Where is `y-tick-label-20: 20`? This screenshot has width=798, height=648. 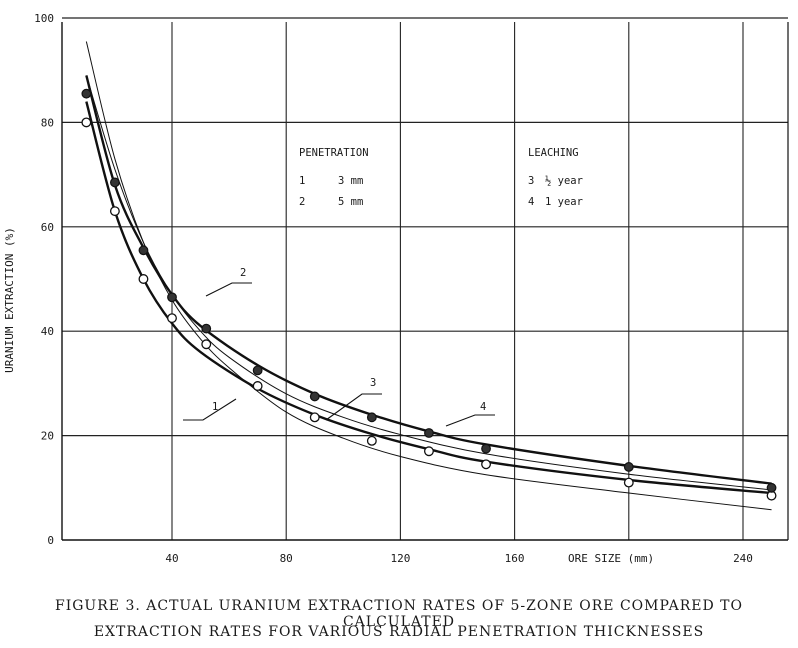 y-tick-label-20: 20 is located at coordinates (47, 436).